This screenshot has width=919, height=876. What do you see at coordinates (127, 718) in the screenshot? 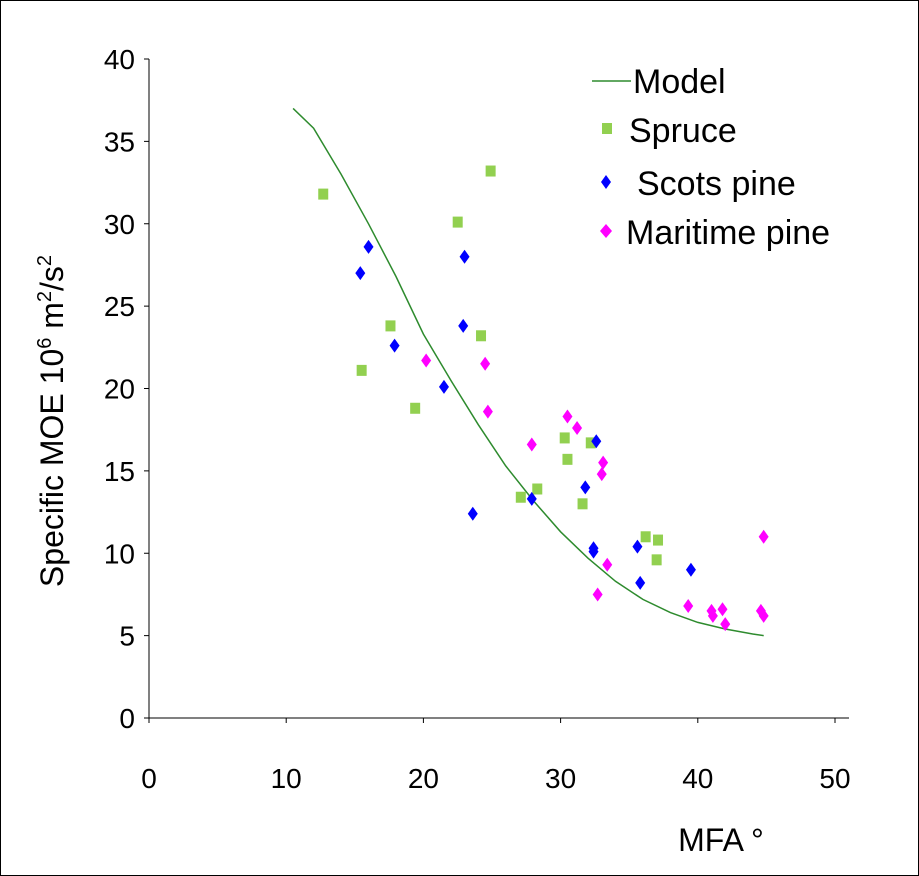
I see `y-tick-label: 0` at bounding box center [127, 718].